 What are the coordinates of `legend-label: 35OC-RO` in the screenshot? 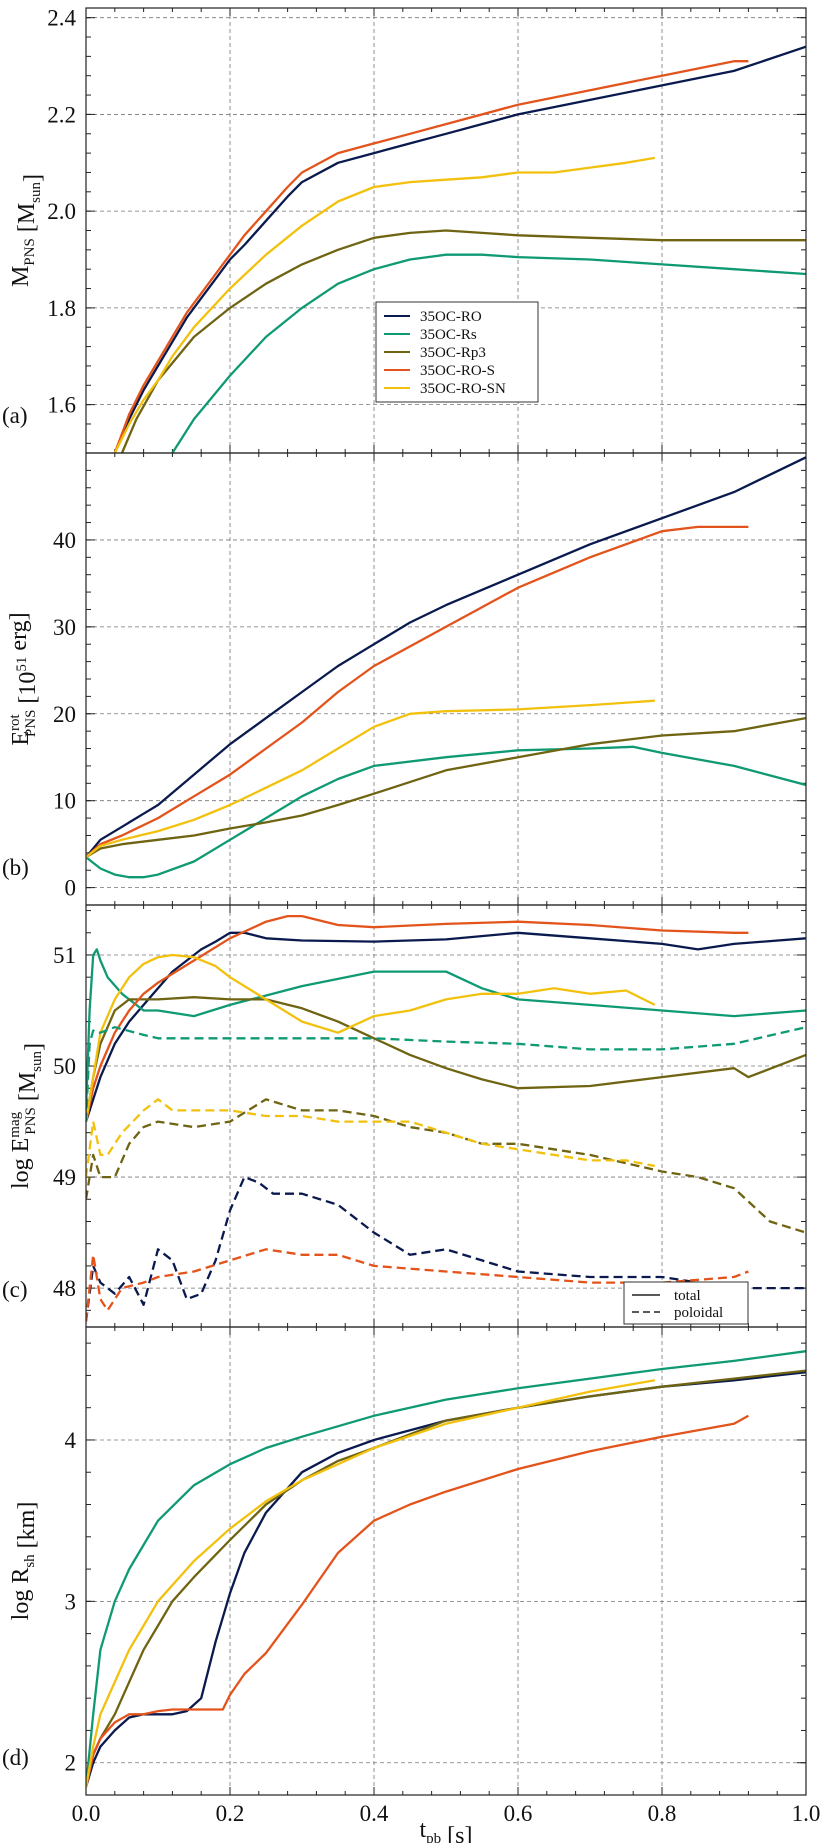 It's located at (451, 317).